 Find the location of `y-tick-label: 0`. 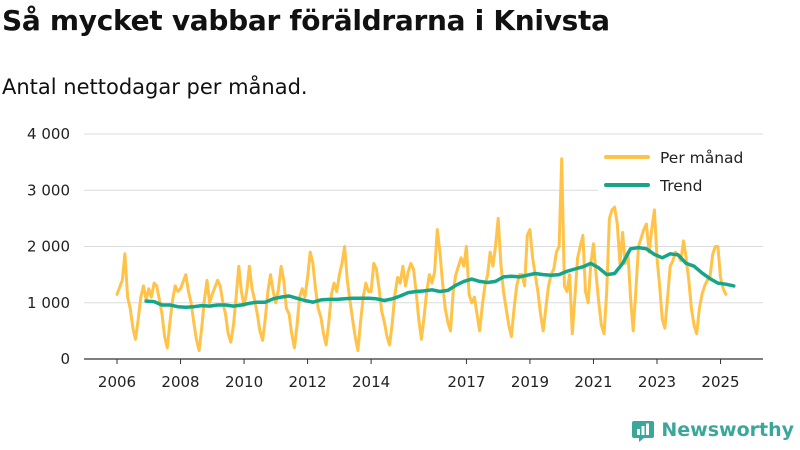

y-tick-label: 0 is located at coordinates (65, 359).